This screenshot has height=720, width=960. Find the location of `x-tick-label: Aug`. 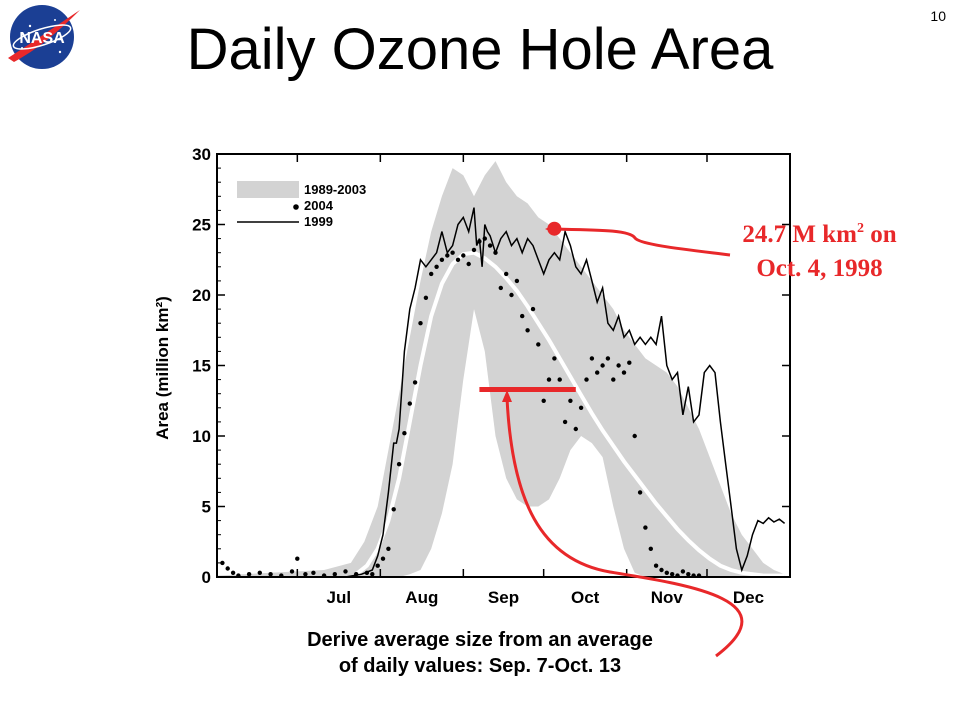

x-tick-label: Aug is located at coordinates (421, 597).